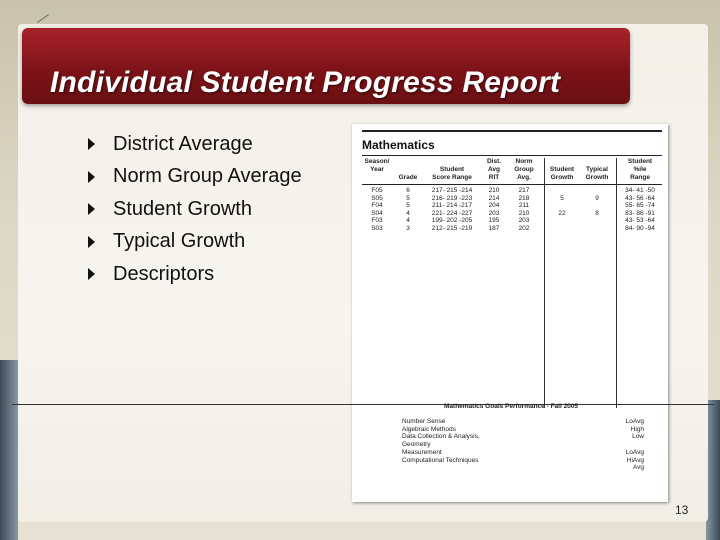 The width and height of the screenshot is (720, 540). Describe the element at coordinates (494, 213) in the screenshot. I see `cell-dist: 203` at that location.